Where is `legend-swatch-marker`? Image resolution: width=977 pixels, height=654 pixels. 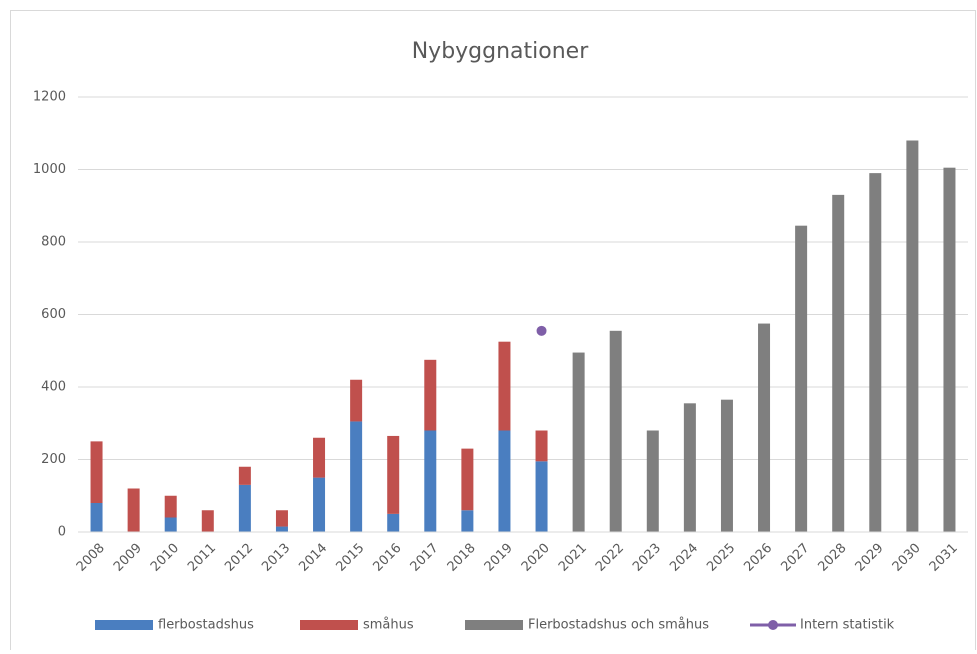 legend-swatch-marker is located at coordinates (773, 625).